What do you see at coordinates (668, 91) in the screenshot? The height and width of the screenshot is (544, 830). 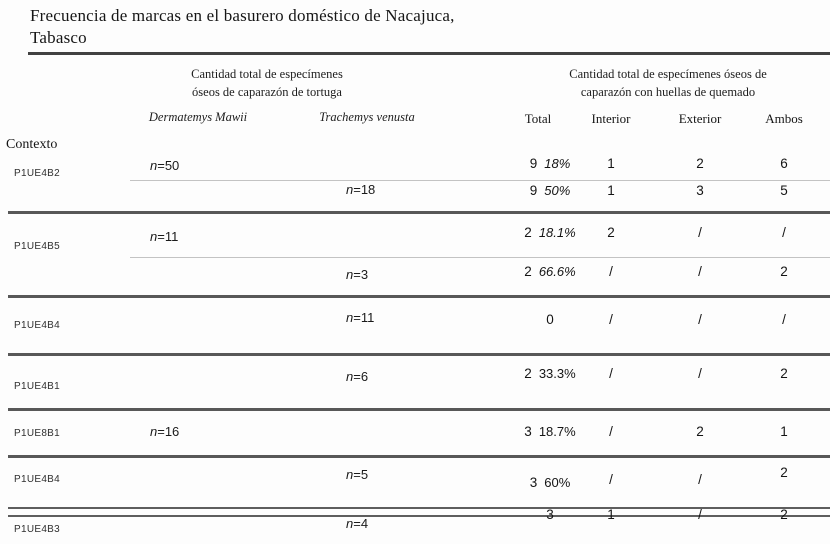 I see `group-header-burn-marks-line2: caparazón con huellas de quemado` at bounding box center [668, 91].